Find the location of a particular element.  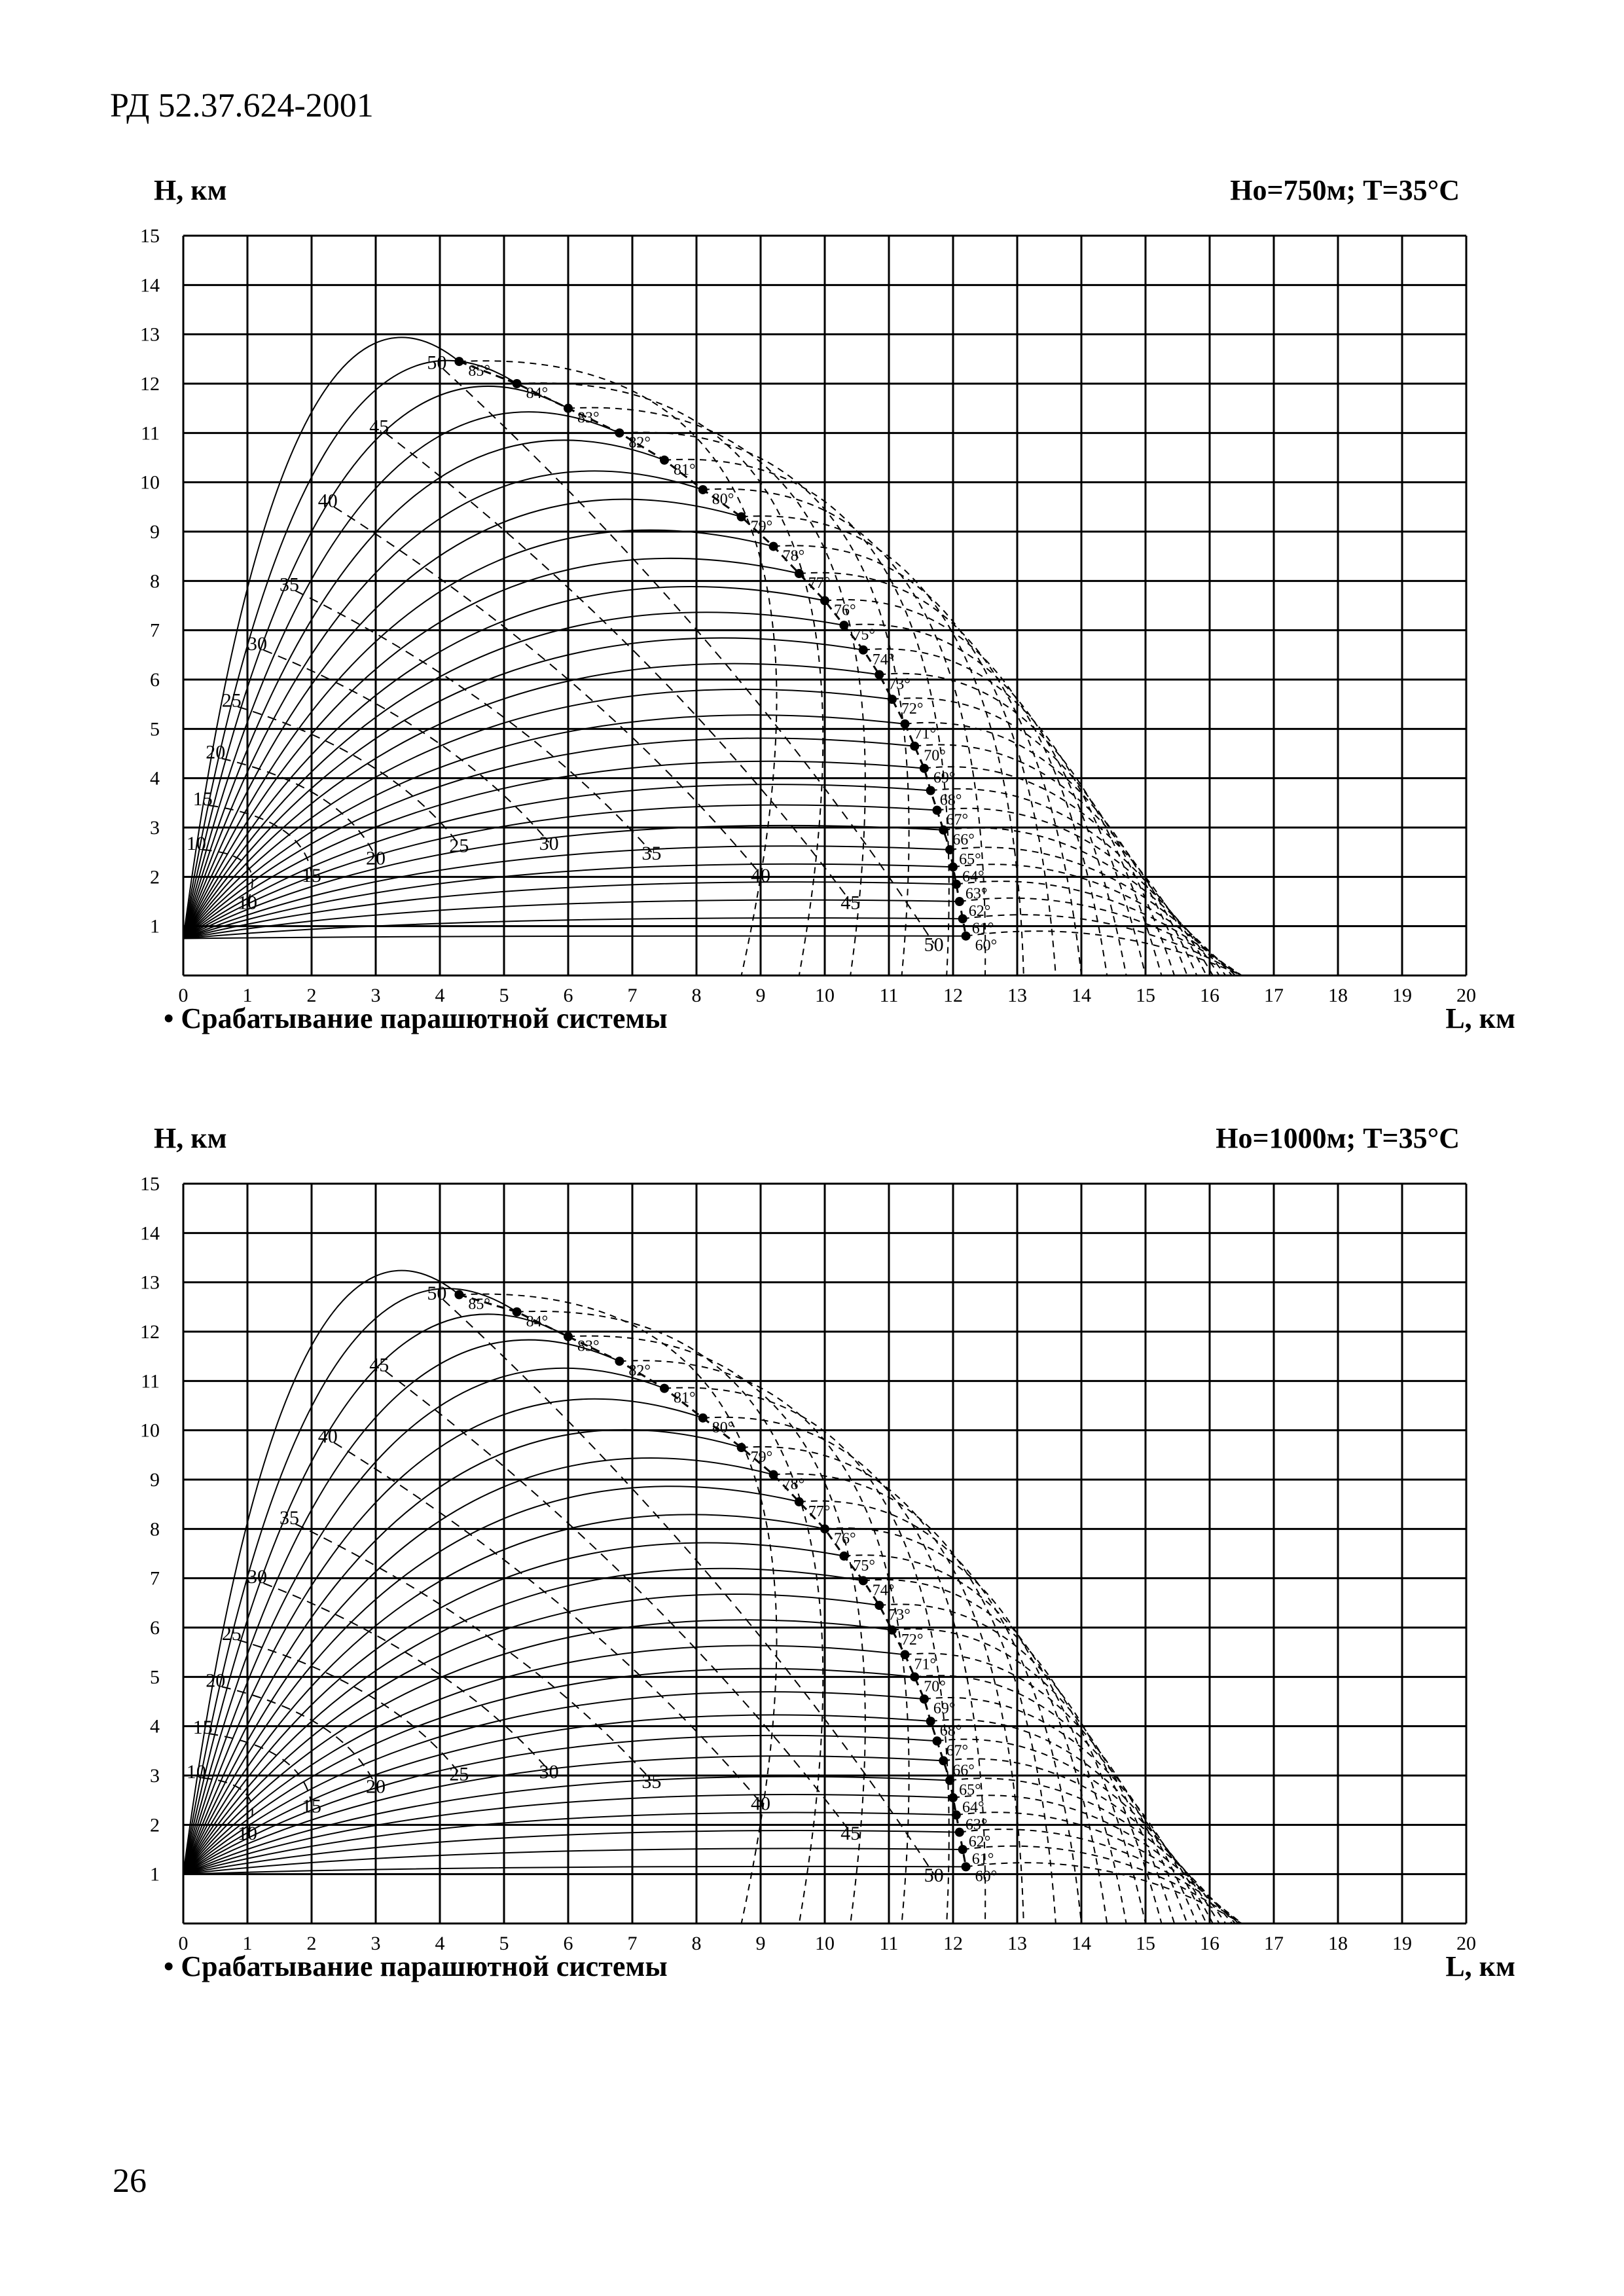

x-tick-label: 11 is located at coordinates (889, 995).